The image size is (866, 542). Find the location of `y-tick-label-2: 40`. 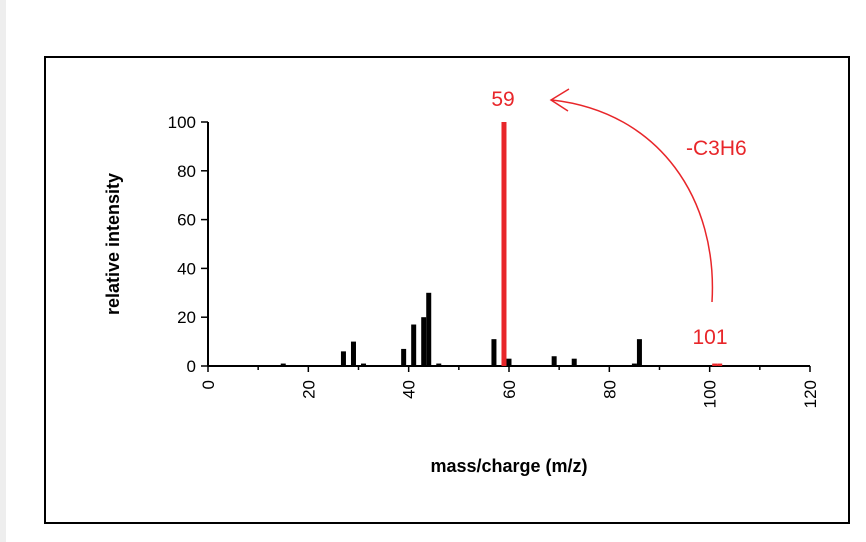

y-tick-label-2: 40 is located at coordinates (186, 268).